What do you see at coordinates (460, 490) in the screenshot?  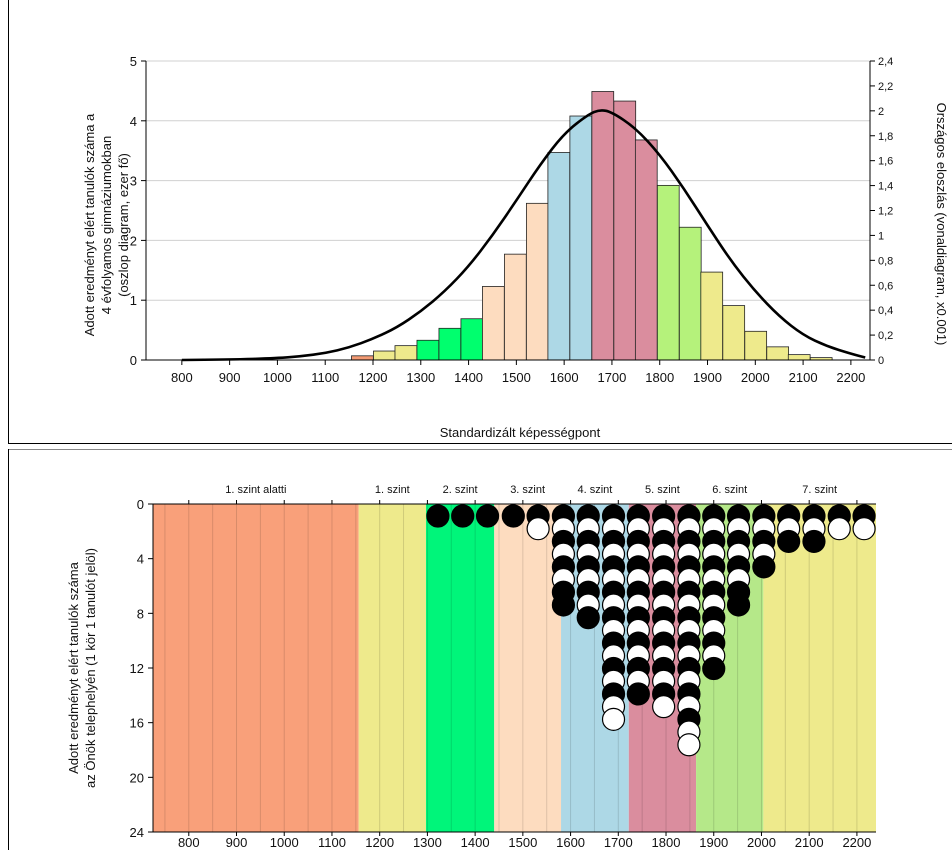 I see `level-band-label: 2. szint` at bounding box center [460, 490].